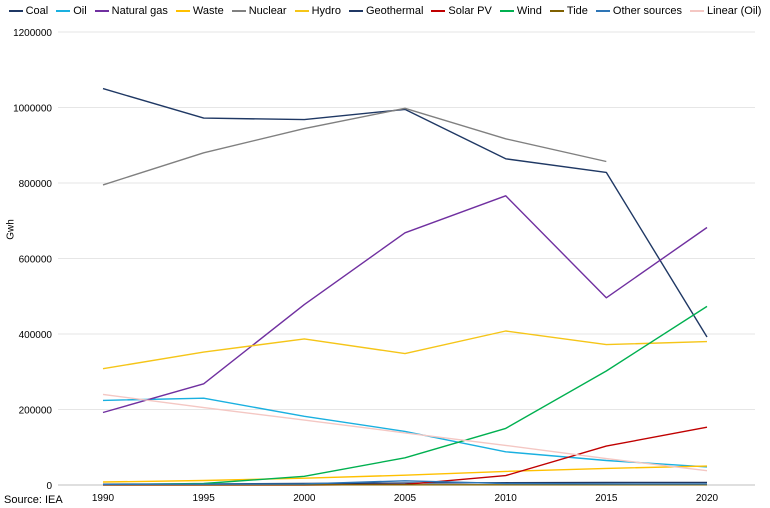 This screenshot has width=770, height=508. I want to click on series-line-hydro, so click(405, 350).